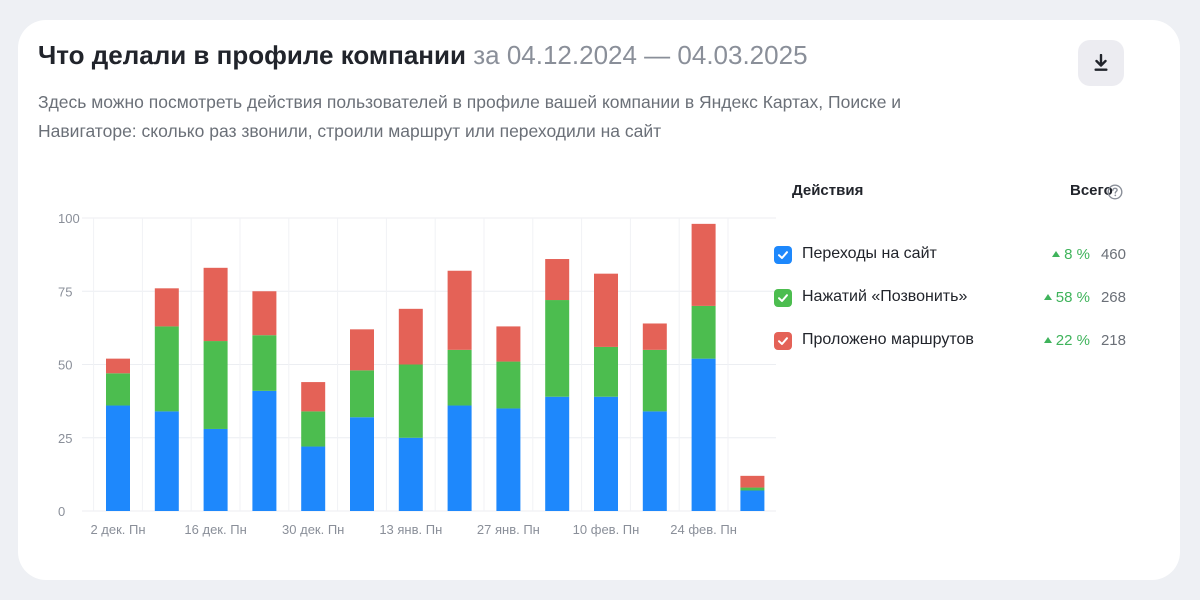 This screenshot has height=600, width=1200. I want to click on question-circle-icon, so click(1115, 192).